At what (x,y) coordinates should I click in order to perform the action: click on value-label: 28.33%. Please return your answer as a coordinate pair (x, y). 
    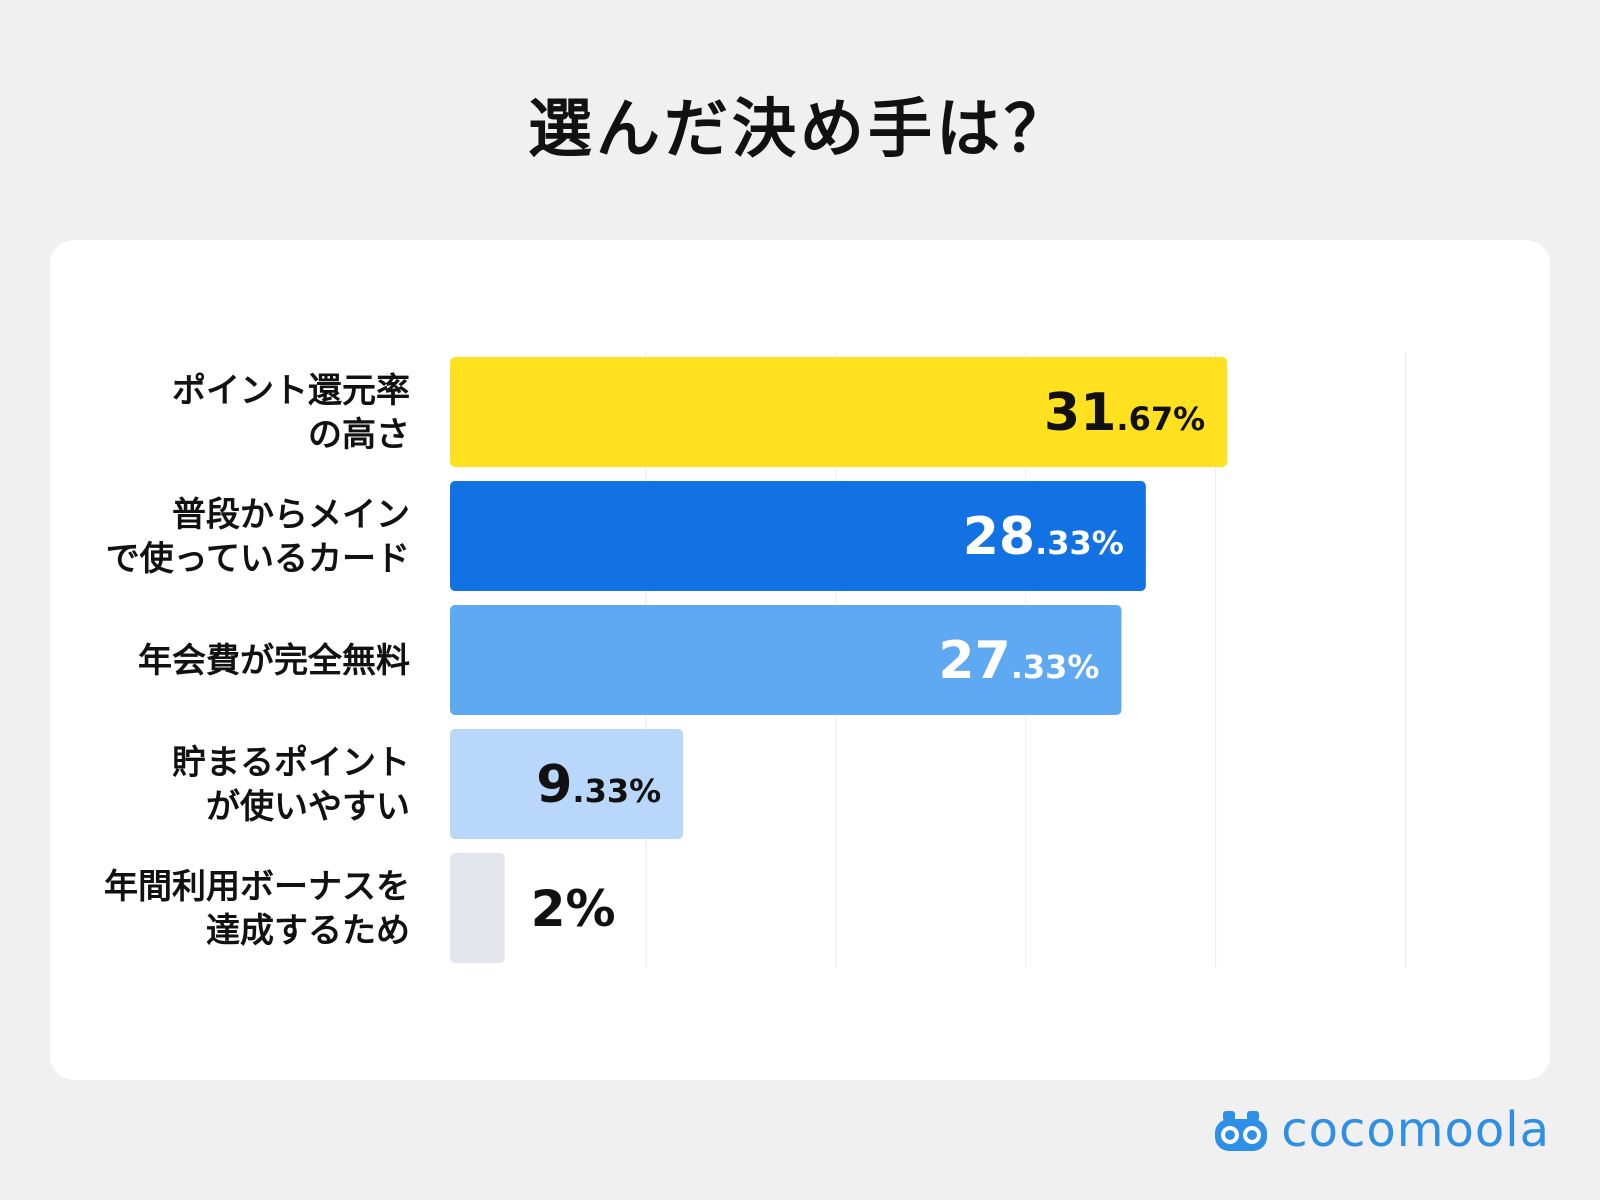
    Looking at the image, I should click on (1043, 537).